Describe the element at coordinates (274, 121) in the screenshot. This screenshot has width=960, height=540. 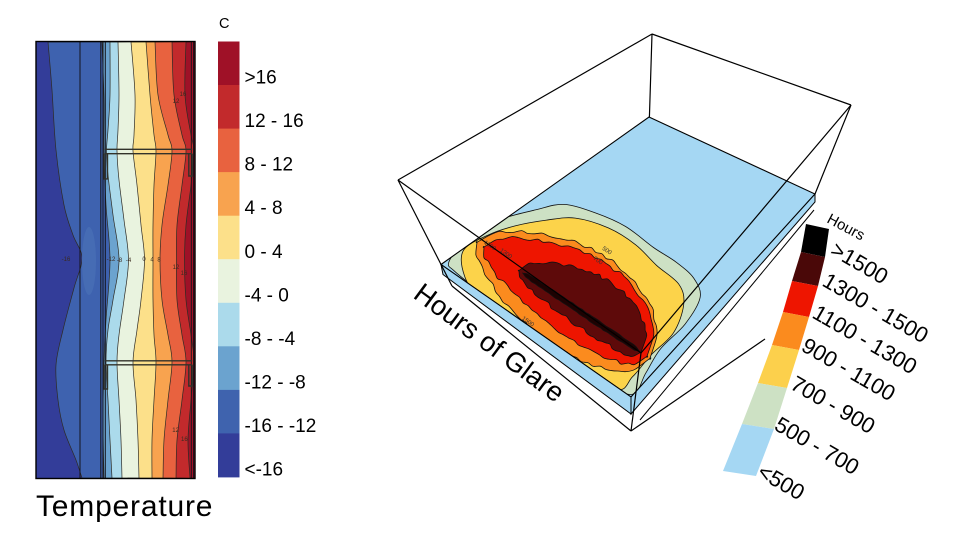
I see `svg-text: 12 - 16` at that location.